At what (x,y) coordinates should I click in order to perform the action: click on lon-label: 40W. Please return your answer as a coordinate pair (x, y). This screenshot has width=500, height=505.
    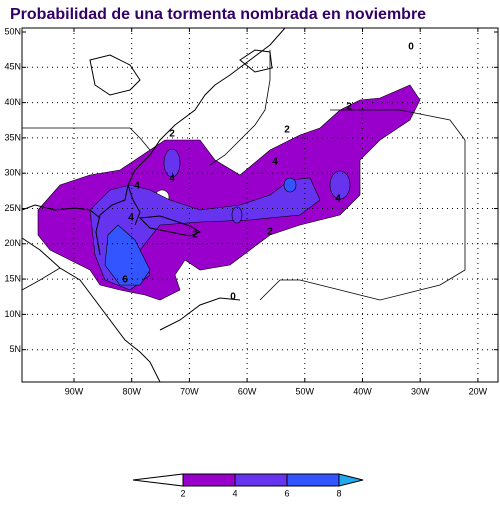
    Looking at the image, I should click on (362, 391).